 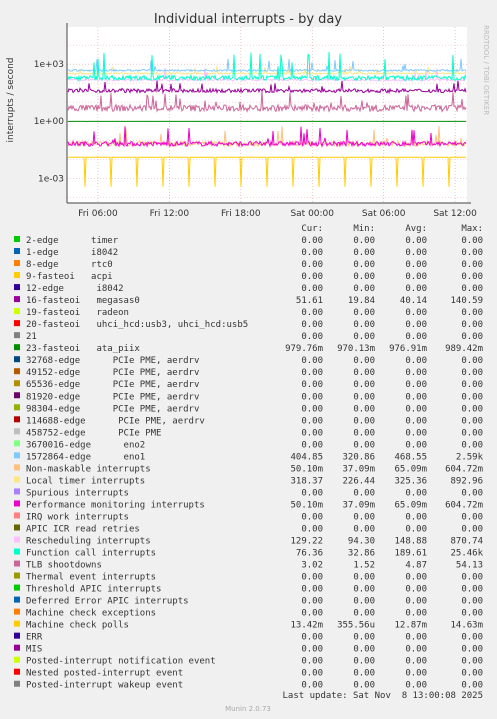 I want to click on legend-value: 320.86, so click(x=358, y=457).